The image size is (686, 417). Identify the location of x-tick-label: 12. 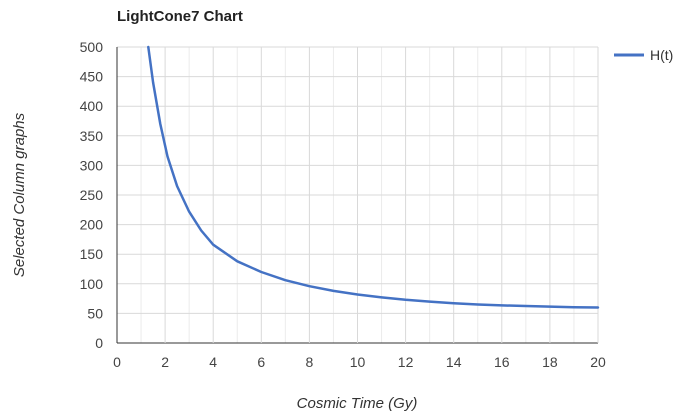
(406, 362).